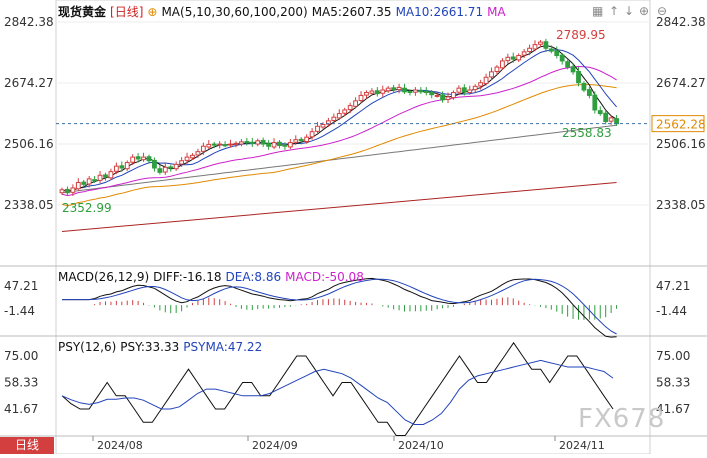  I want to click on last-price-box, so click(678, 124).